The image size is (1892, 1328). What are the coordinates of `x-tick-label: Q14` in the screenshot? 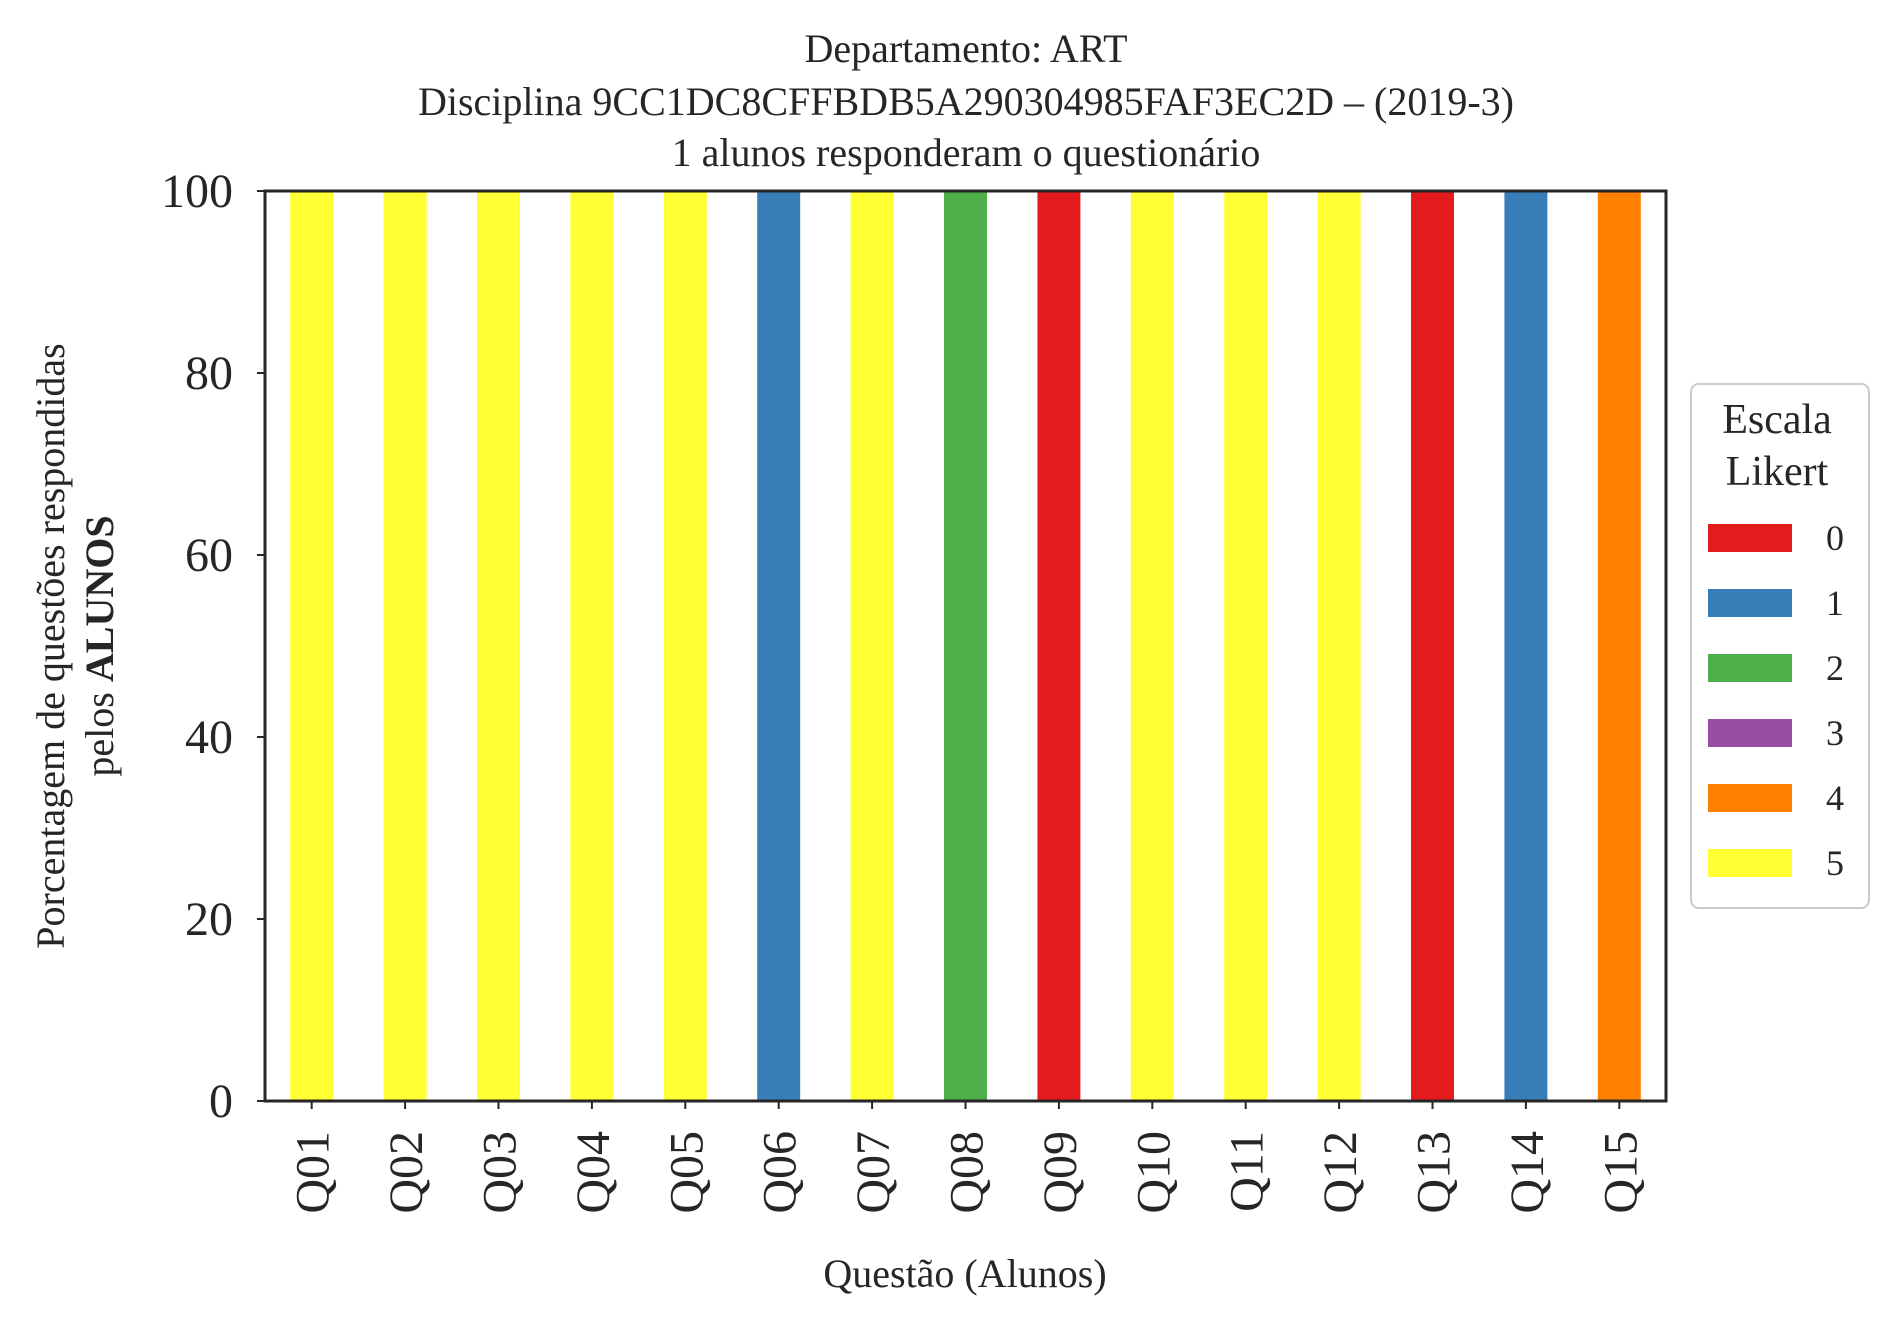 It's located at (1527, 1172).